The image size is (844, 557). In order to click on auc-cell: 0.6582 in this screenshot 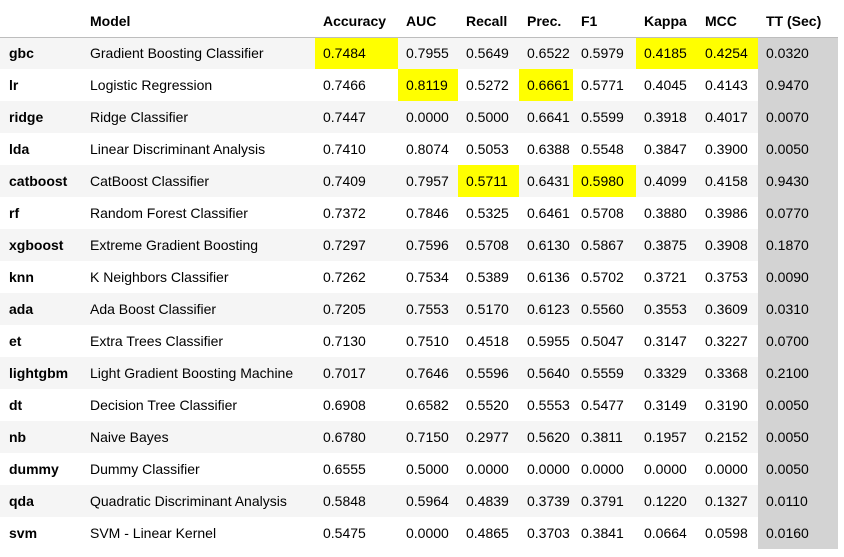, I will do `click(427, 405)`.